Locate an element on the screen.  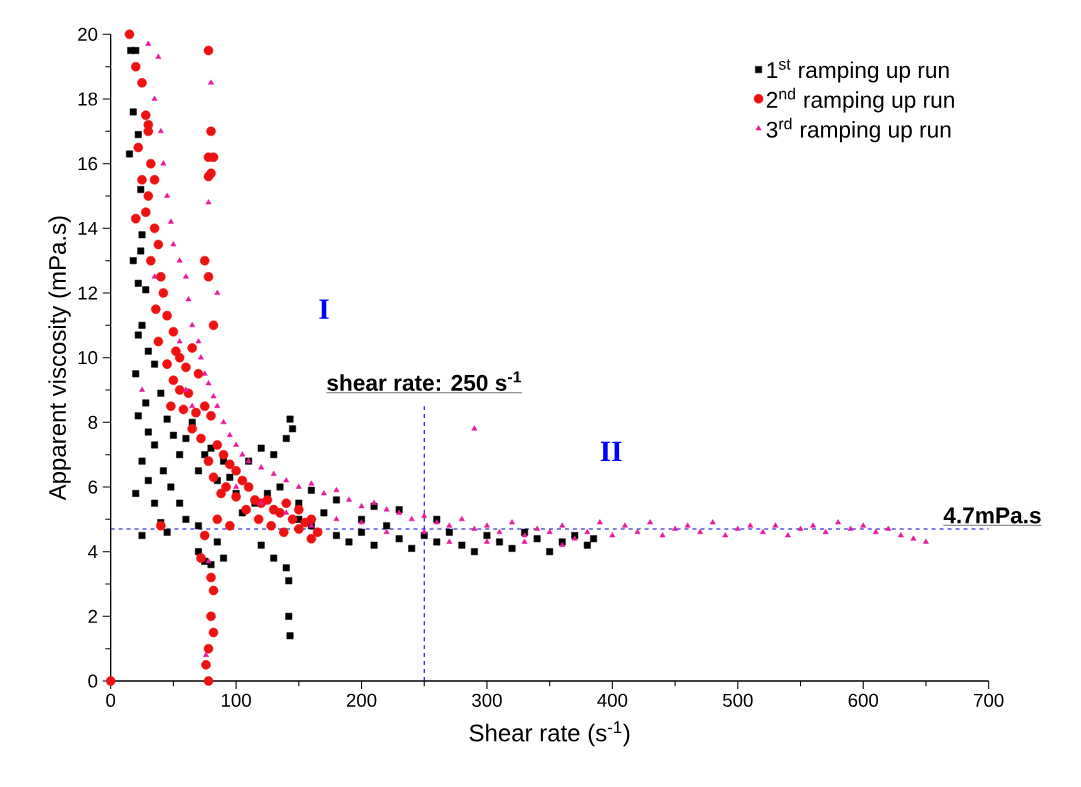
x-axis-title: Shear rate (s$^{-1}$) is located at coordinates (549, 734).